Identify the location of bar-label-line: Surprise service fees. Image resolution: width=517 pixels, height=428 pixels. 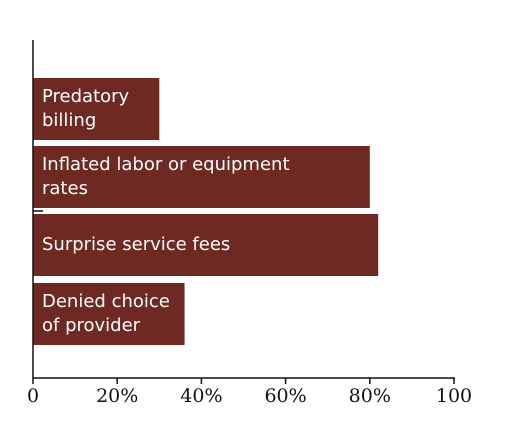
(136, 244).